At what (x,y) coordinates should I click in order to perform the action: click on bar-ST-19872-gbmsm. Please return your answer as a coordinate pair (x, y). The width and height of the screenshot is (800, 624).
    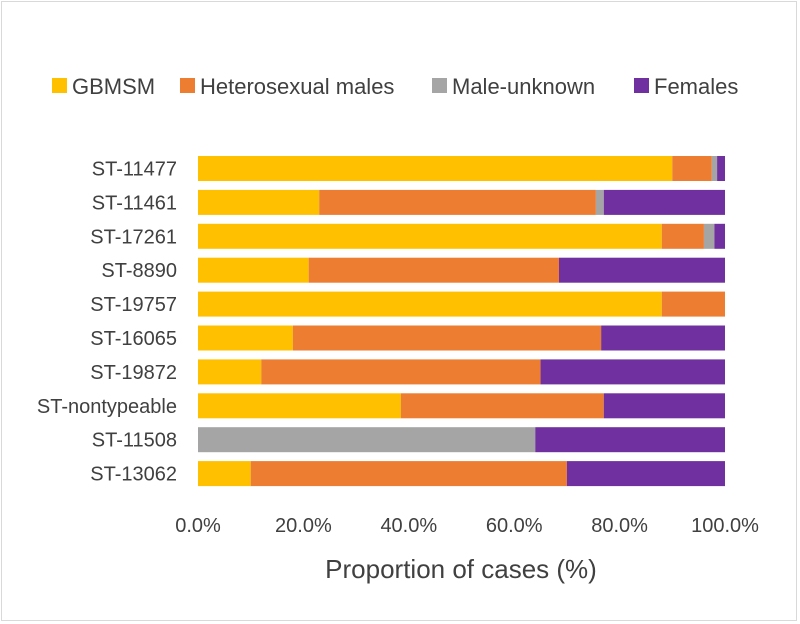
    Looking at the image, I should click on (230, 372).